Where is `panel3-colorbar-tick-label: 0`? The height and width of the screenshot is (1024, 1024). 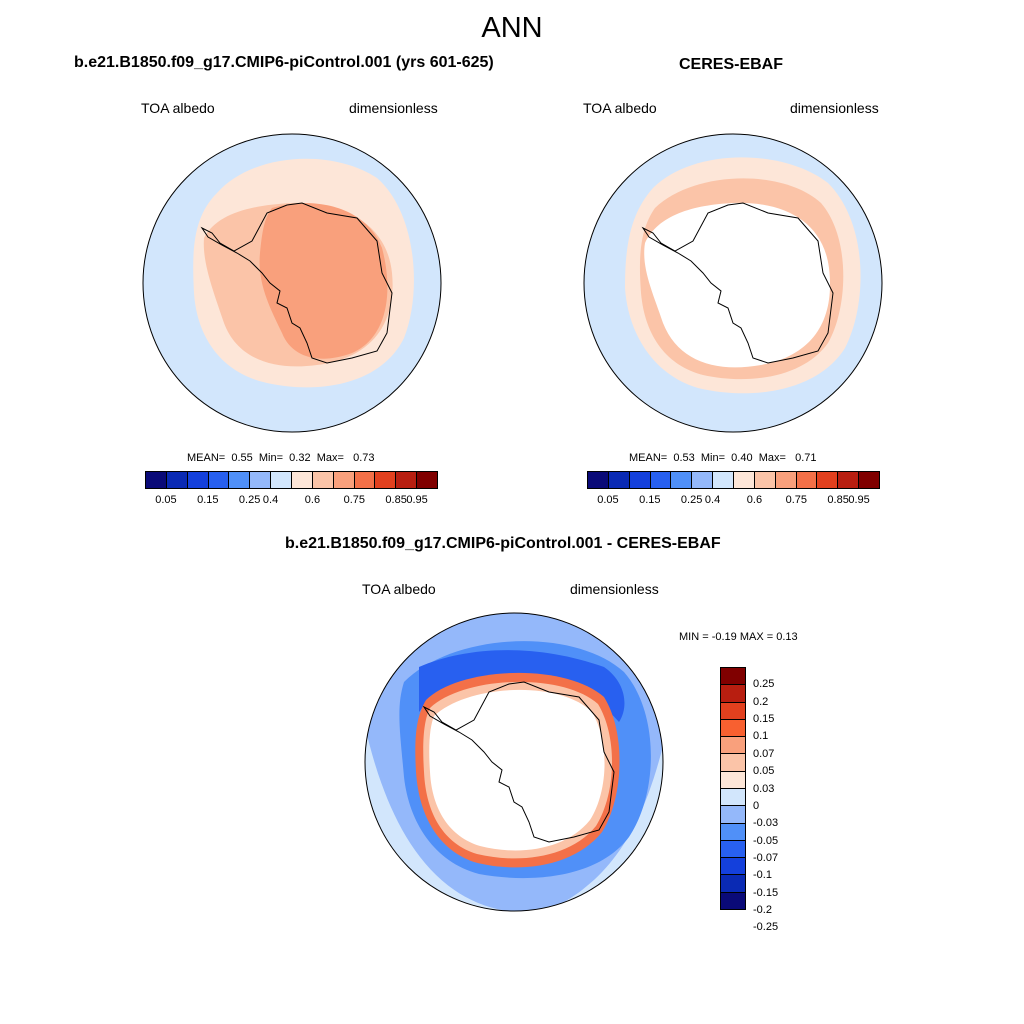
panel3-colorbar-tick-label: 0 is located at coordinates (756, 805).